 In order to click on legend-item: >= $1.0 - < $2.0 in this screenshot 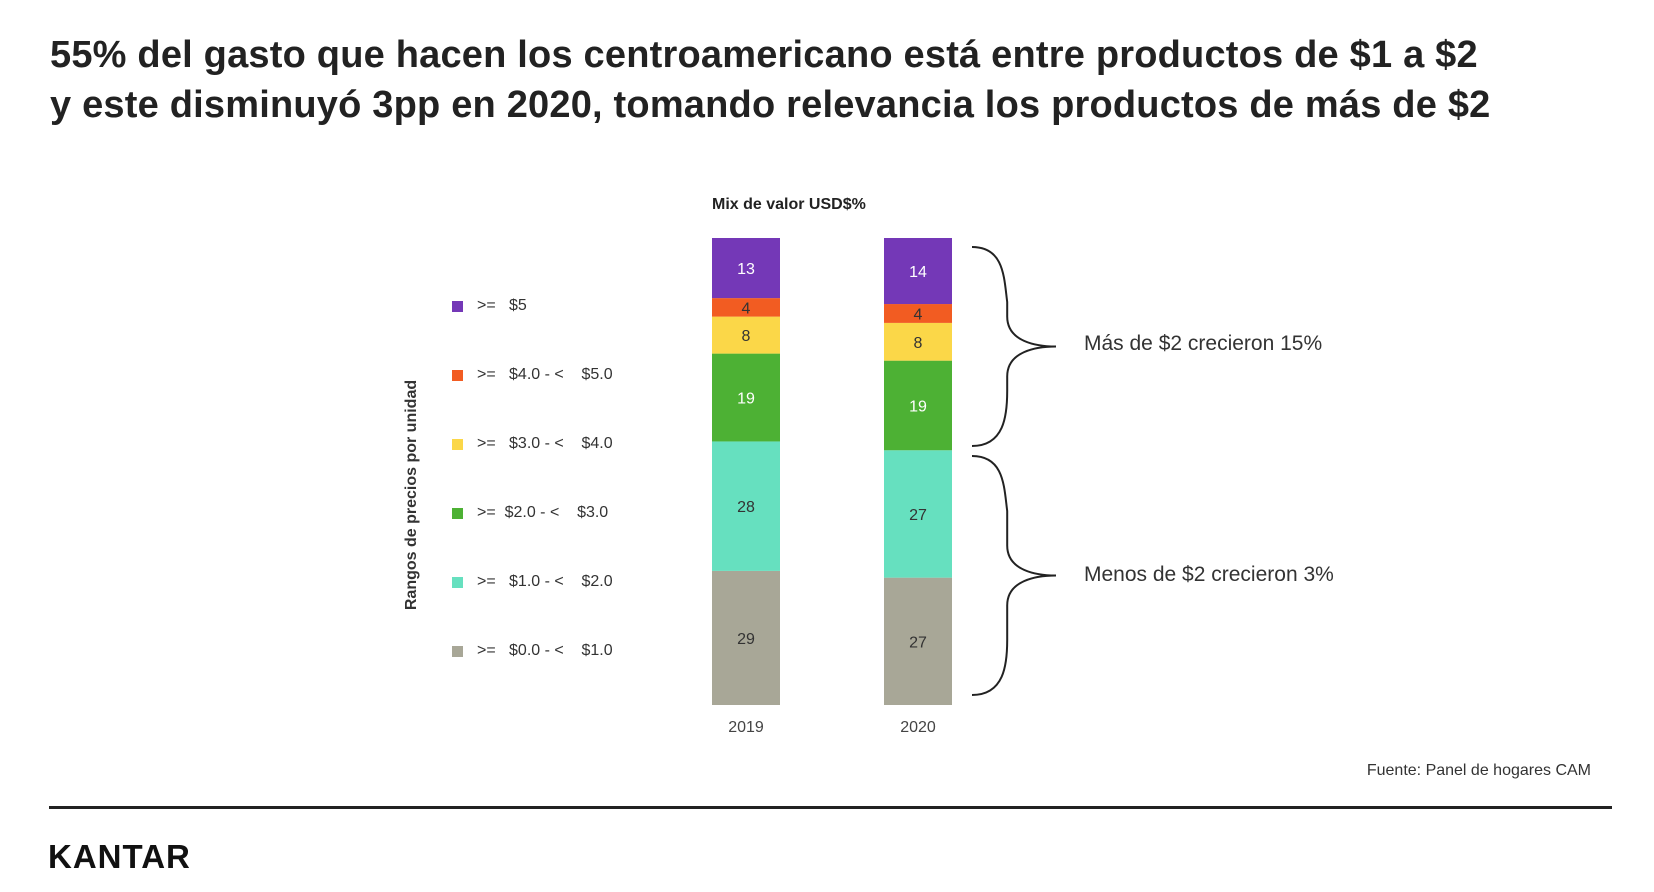, I will do `click(532, 582)`.